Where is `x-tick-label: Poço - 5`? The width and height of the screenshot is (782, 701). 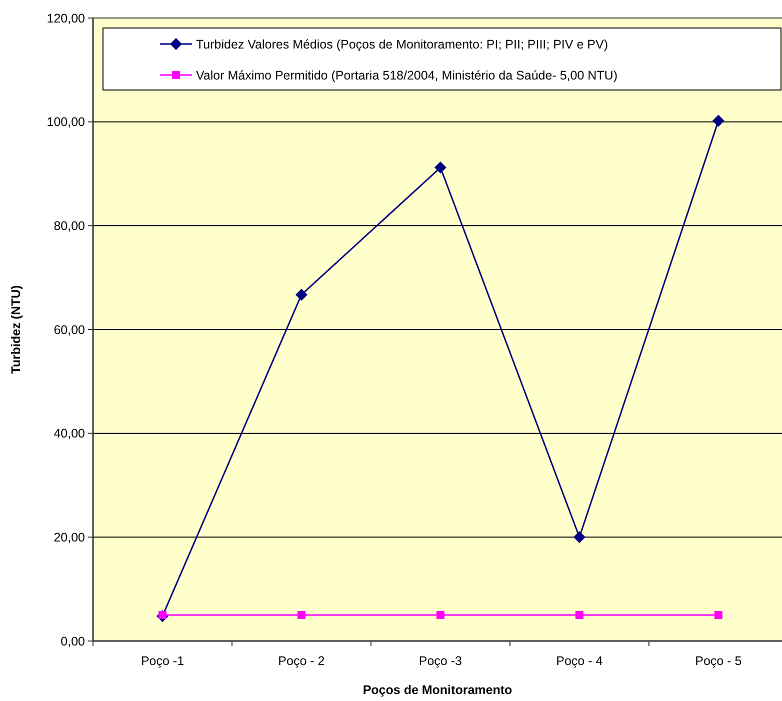
x-tick-label: Poço - 5 is located at coordinates (718, 661).